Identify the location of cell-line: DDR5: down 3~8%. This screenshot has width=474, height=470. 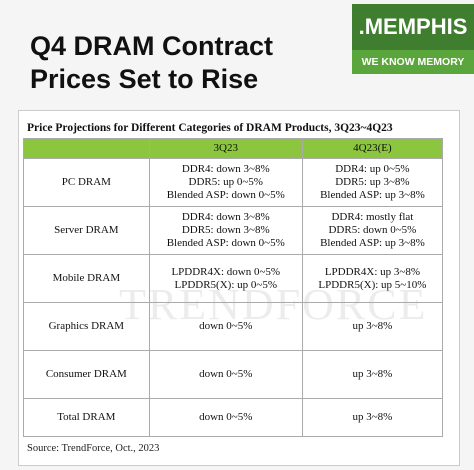
(225, 230).